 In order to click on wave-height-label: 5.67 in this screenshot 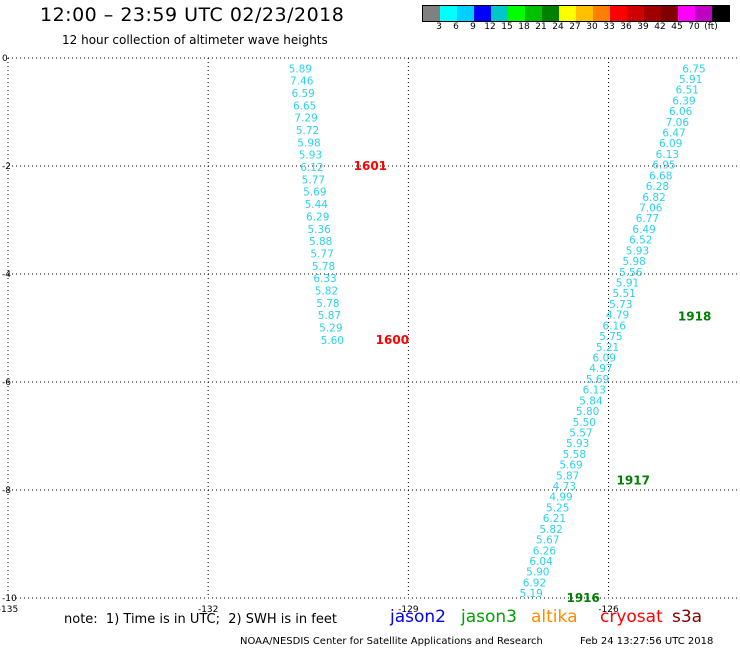, I will do `click(547, 541)`.